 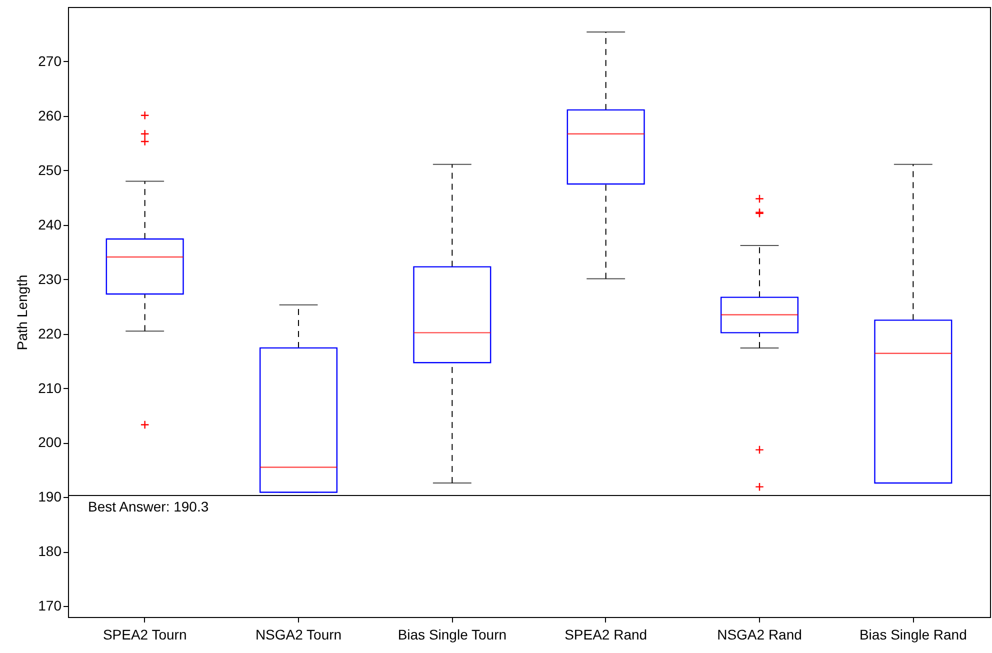 What do you see at coordinates (759, 634) in the screenshot?
I see `x-tick-label: NSGA2 Rand` at bounding box center [759, 634].